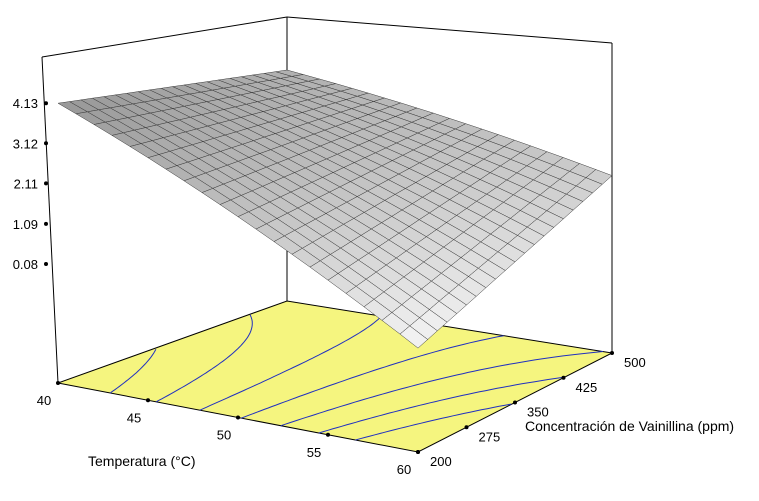 The image size is (759, 501). Describe the element at coordinates (25, 103) in the screenshot. I see `z-tick-label: 4.13` at that location.